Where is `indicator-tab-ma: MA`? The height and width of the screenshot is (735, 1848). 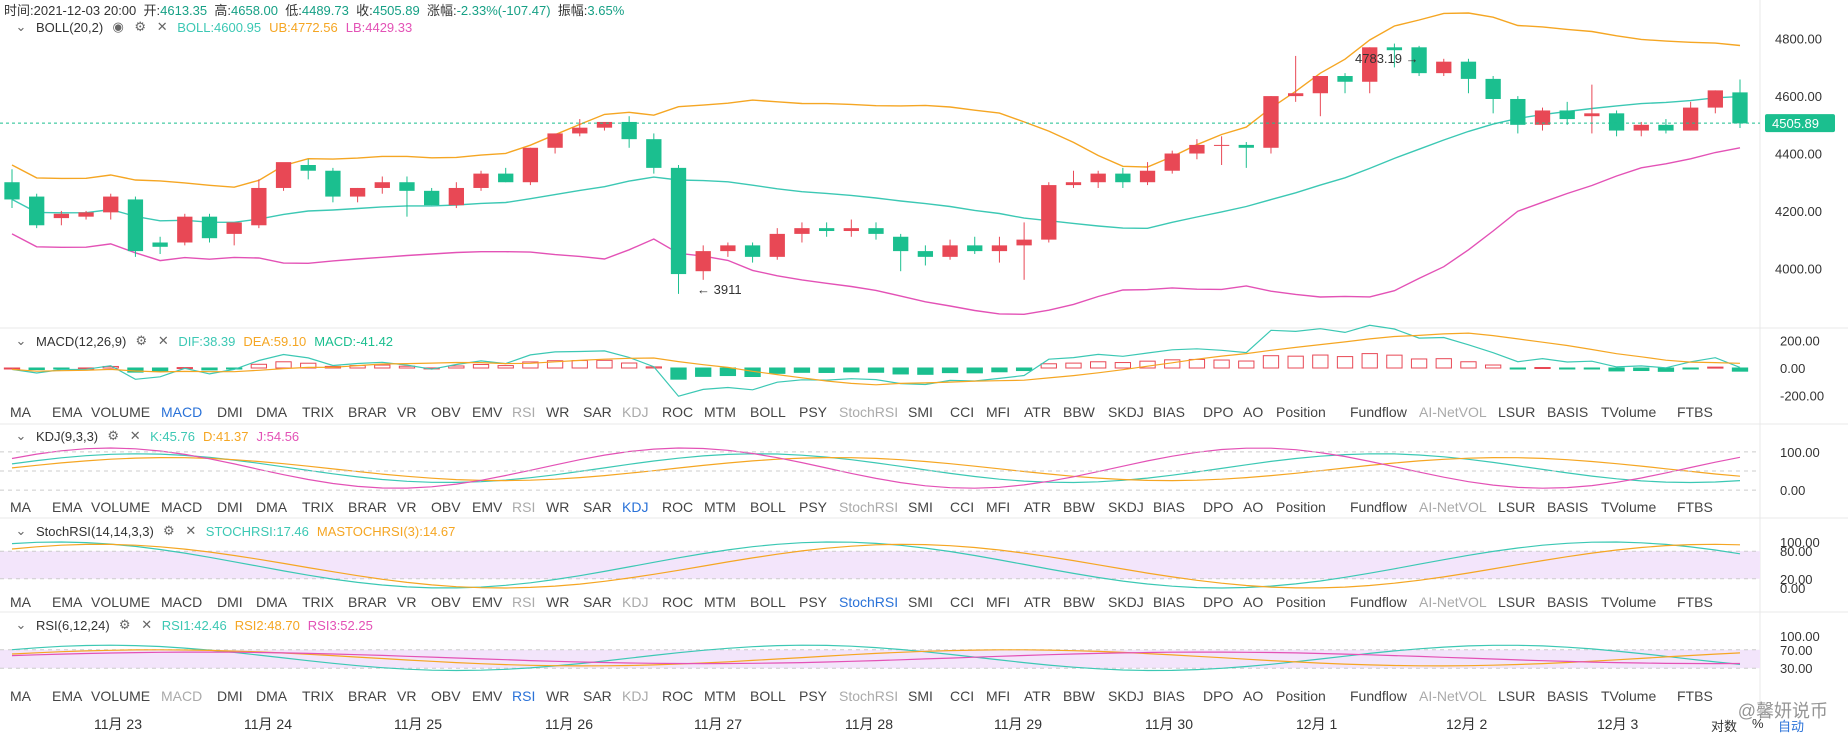 indicator-tab-ma: MA is located at coordinates (20, 507).